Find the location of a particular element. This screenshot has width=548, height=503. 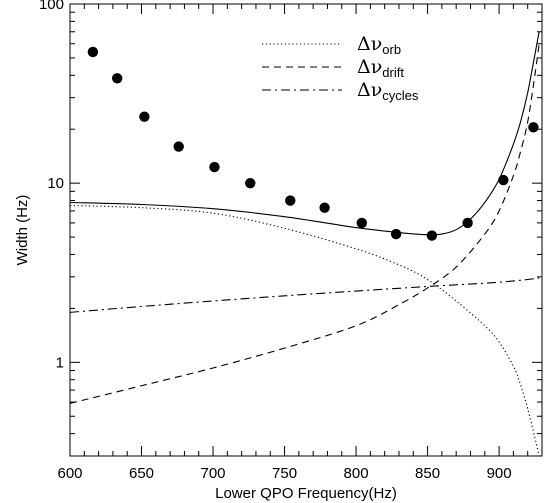

x-tick-label: 700 is located at coordinates (213, 473).